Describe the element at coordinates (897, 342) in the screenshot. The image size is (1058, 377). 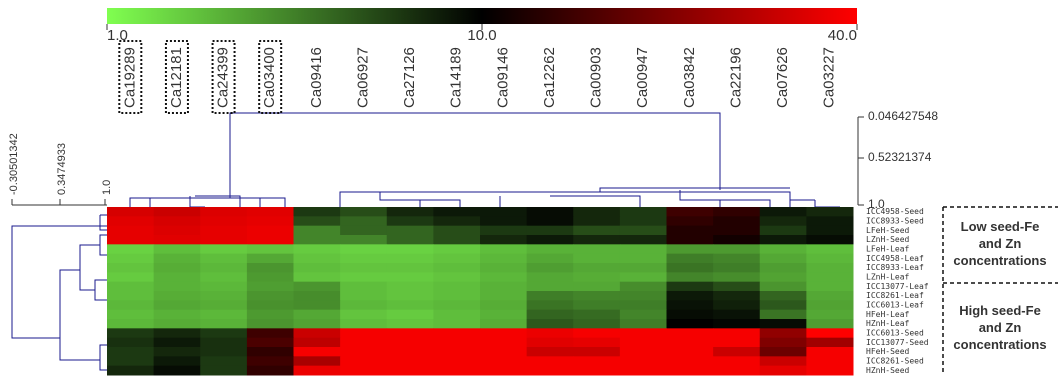
I see `row-label: ICC13077-Seed` at that location.